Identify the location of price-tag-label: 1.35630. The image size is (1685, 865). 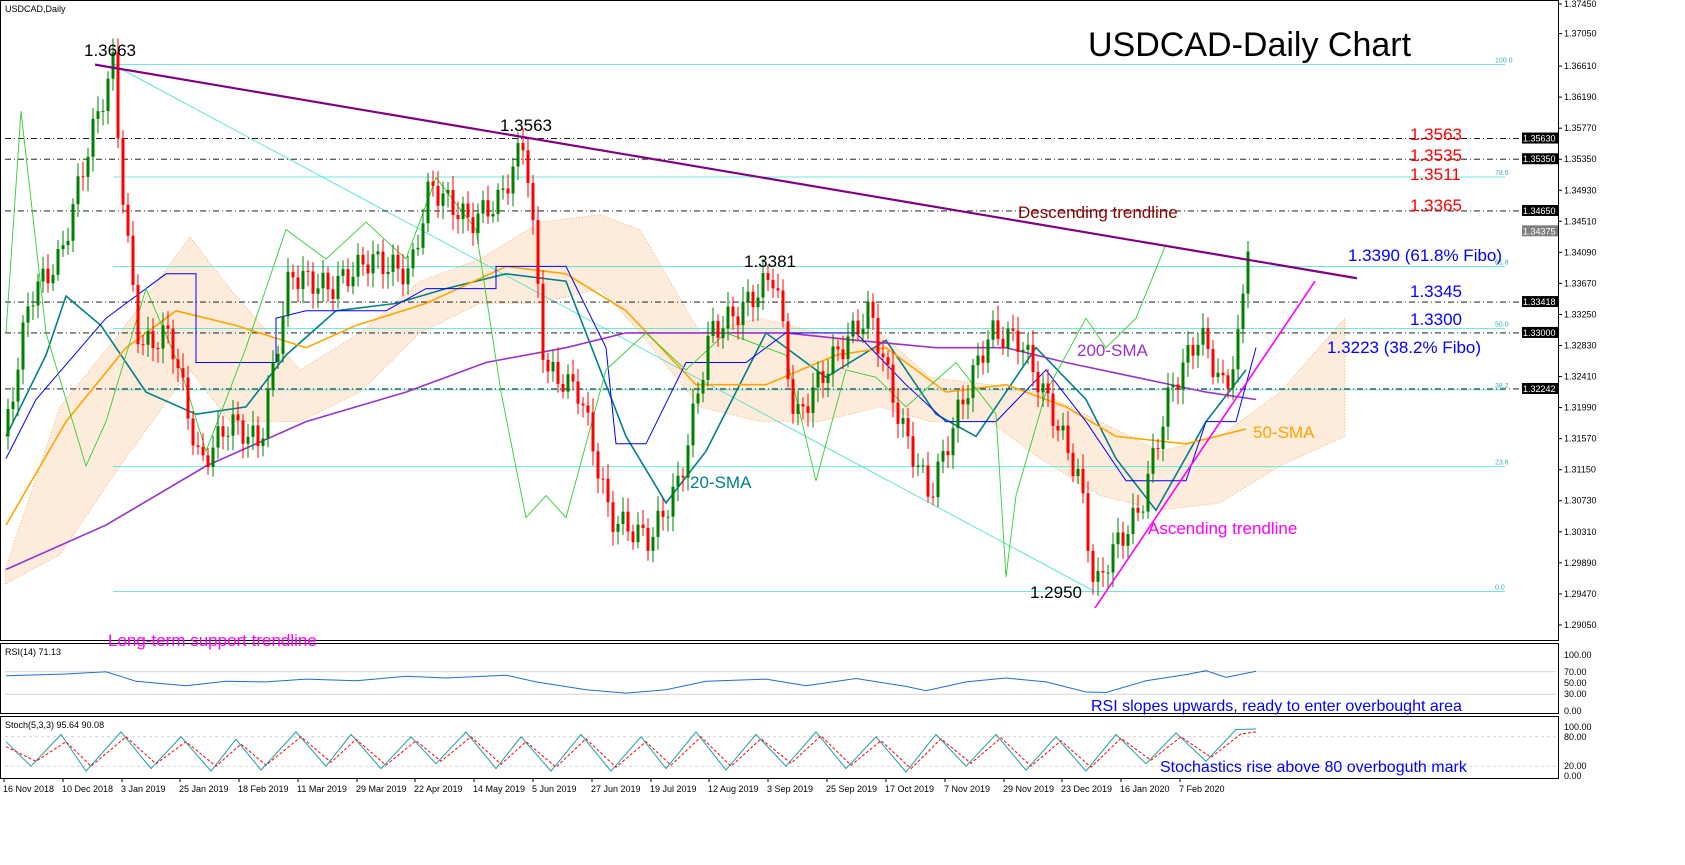
(1539, 139).